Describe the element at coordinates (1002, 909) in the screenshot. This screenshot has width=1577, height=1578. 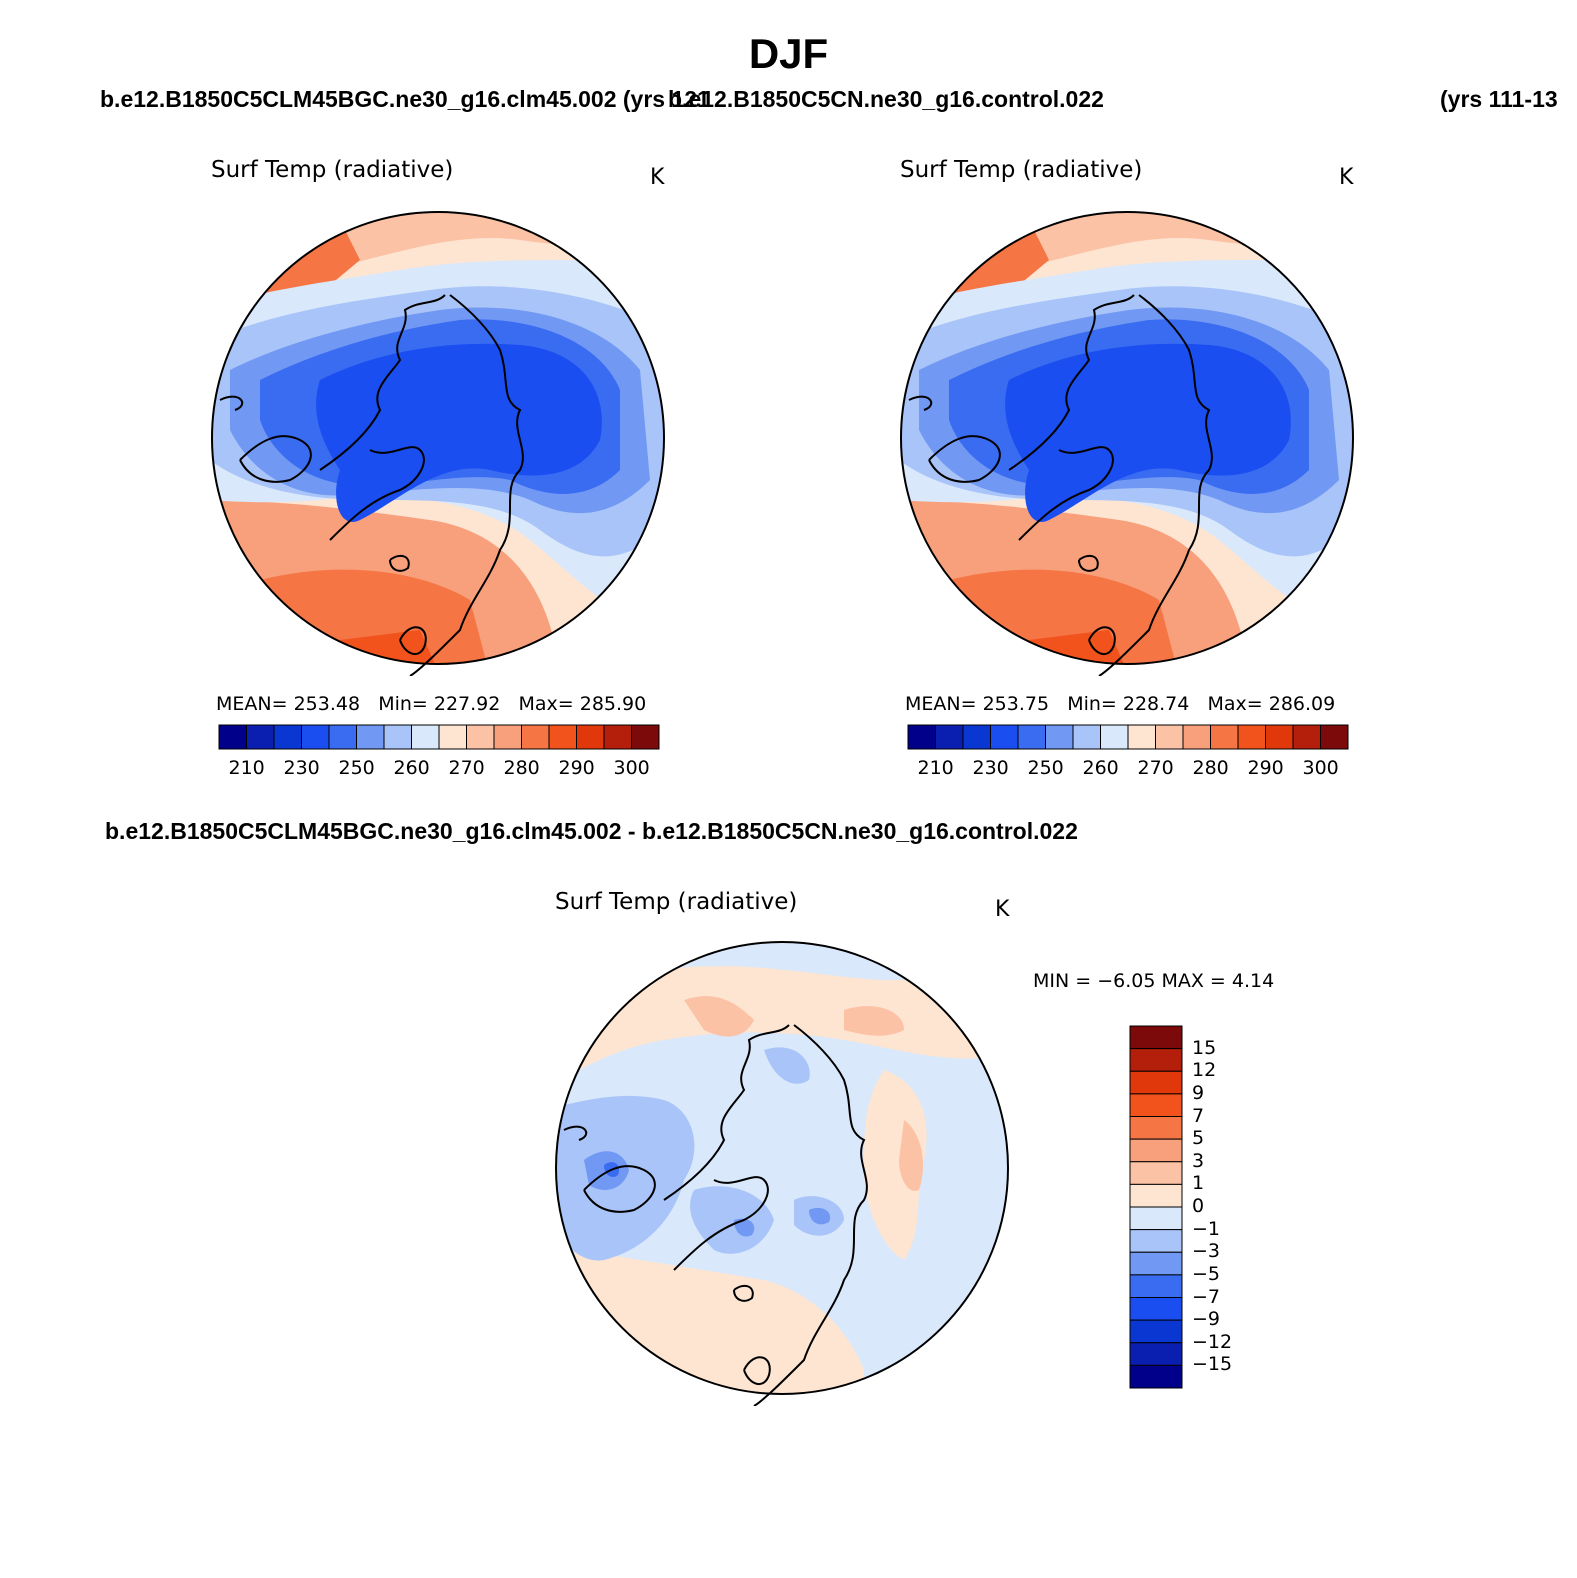
I see `diff-units: K` at that location.